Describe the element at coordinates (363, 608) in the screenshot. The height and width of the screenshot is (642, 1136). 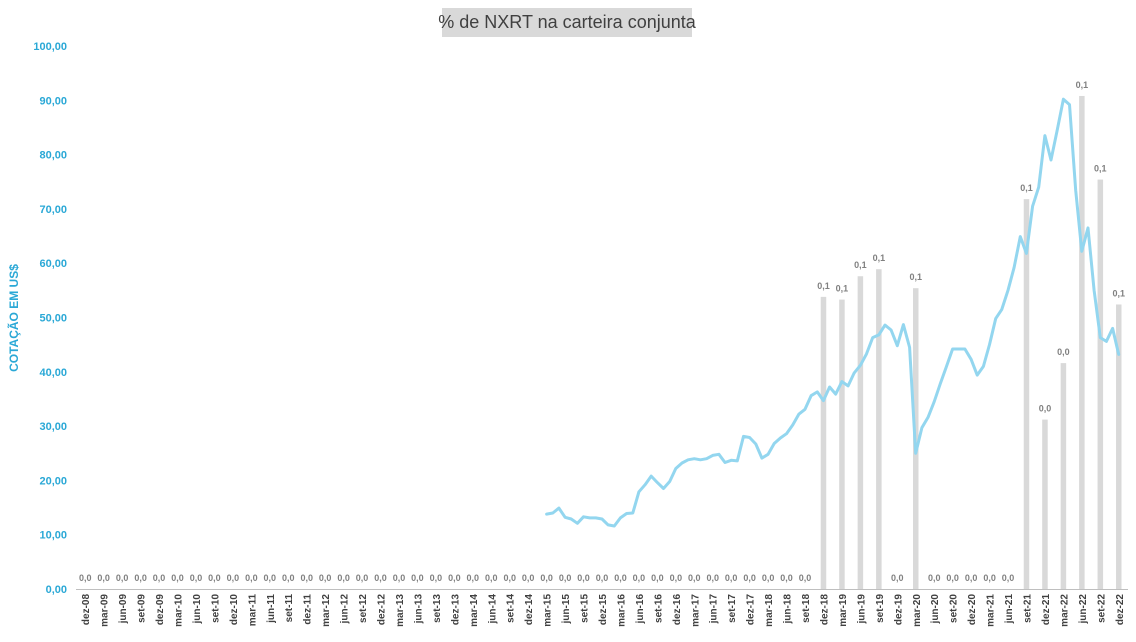
I see `x-tick-label: set-12` at that location.